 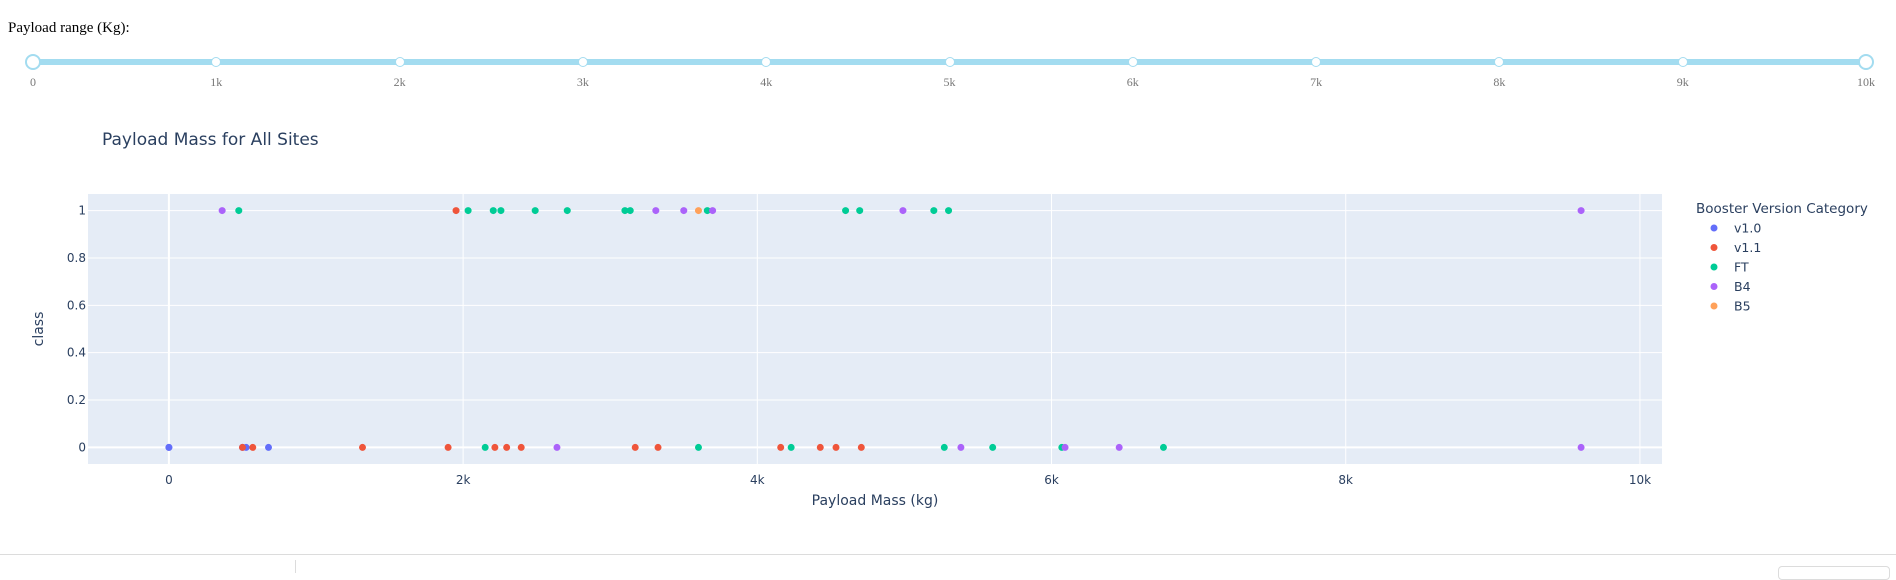 I want to click on legend: v1.0 v1.1 FT B4 B5, so click(x=1735, y=267).